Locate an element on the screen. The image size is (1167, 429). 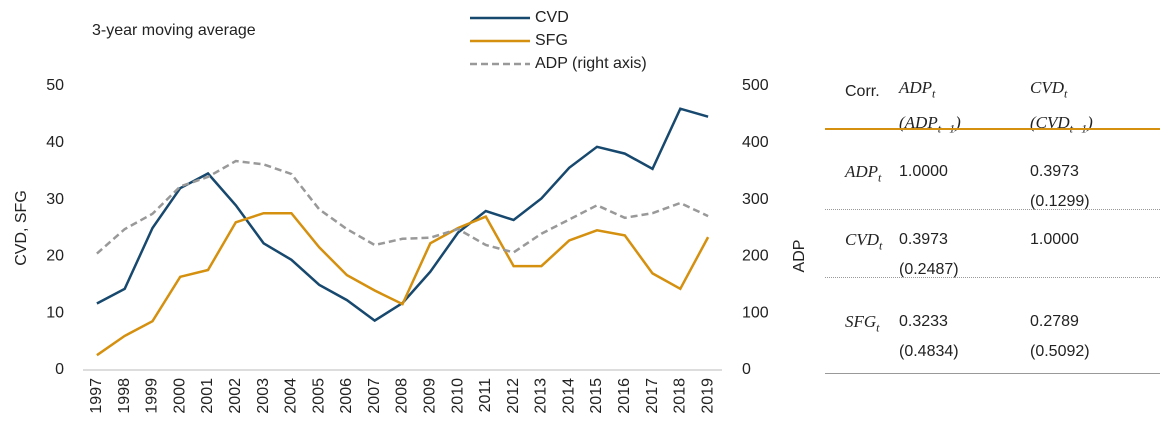
x-tick-label: 2016 is located at coordinates (624, 396).